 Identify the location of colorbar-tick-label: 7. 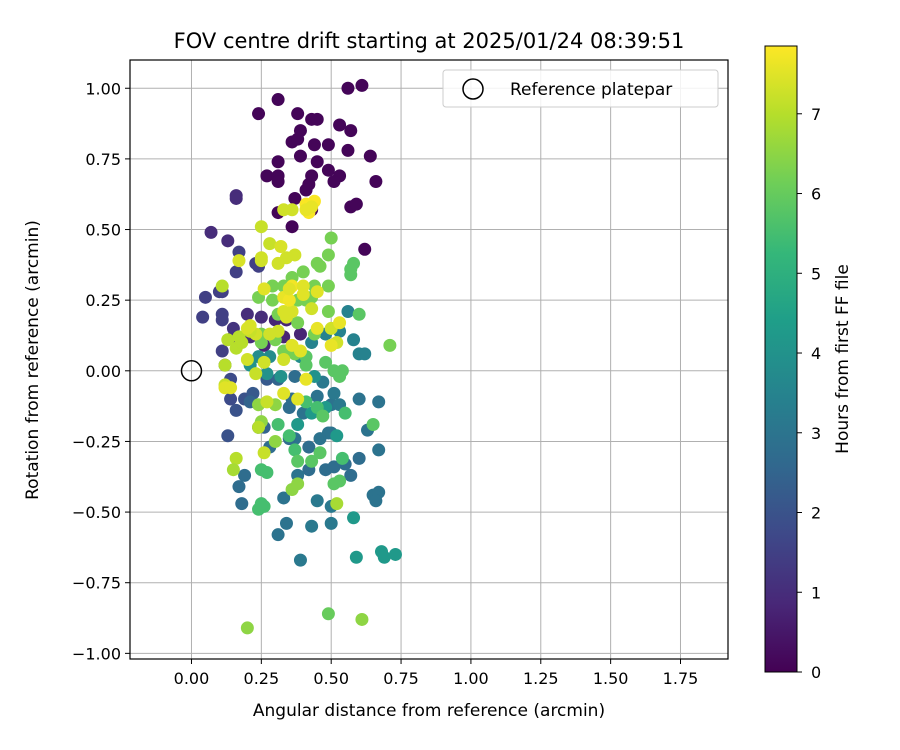
(816, 114).